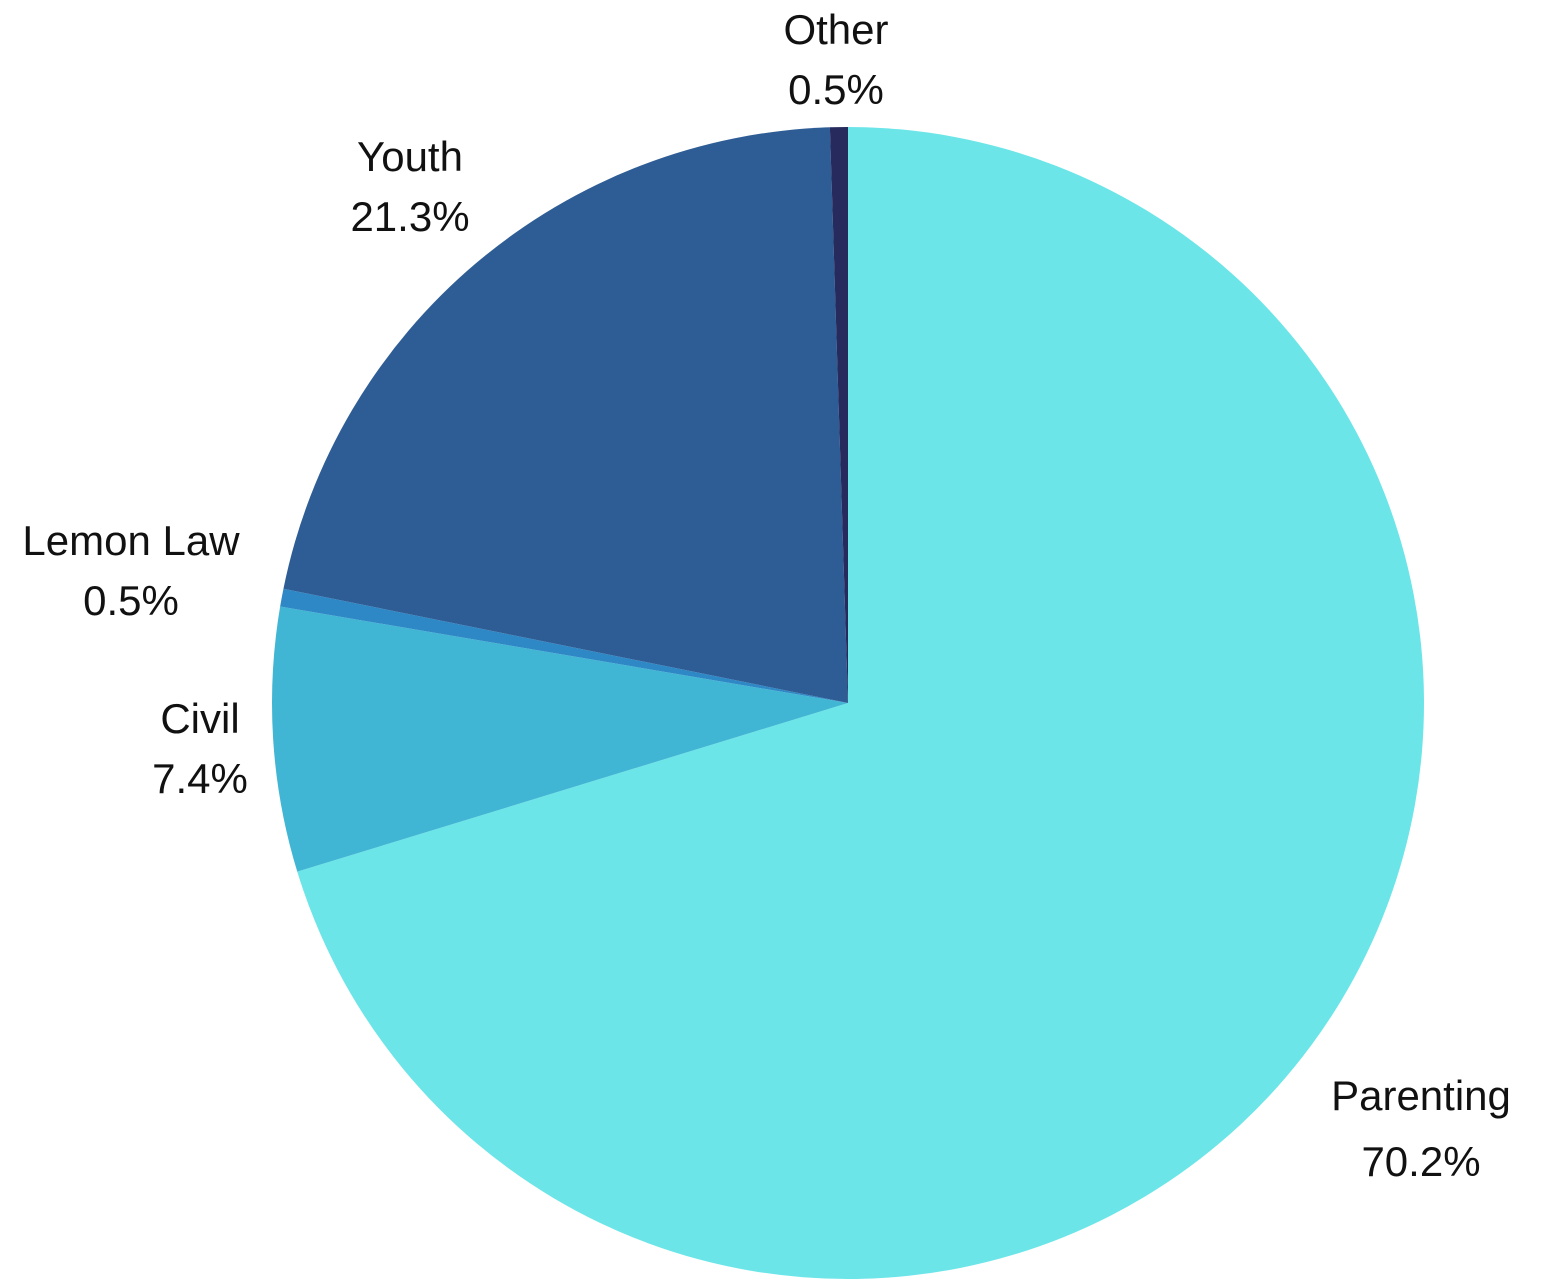 The width and height of the screenshot is (1546, 1279). What do you see at coordinates (836, 60) in the screenshot?
I see `label-other: Other 0.5%` at bounding box center [836, 60].